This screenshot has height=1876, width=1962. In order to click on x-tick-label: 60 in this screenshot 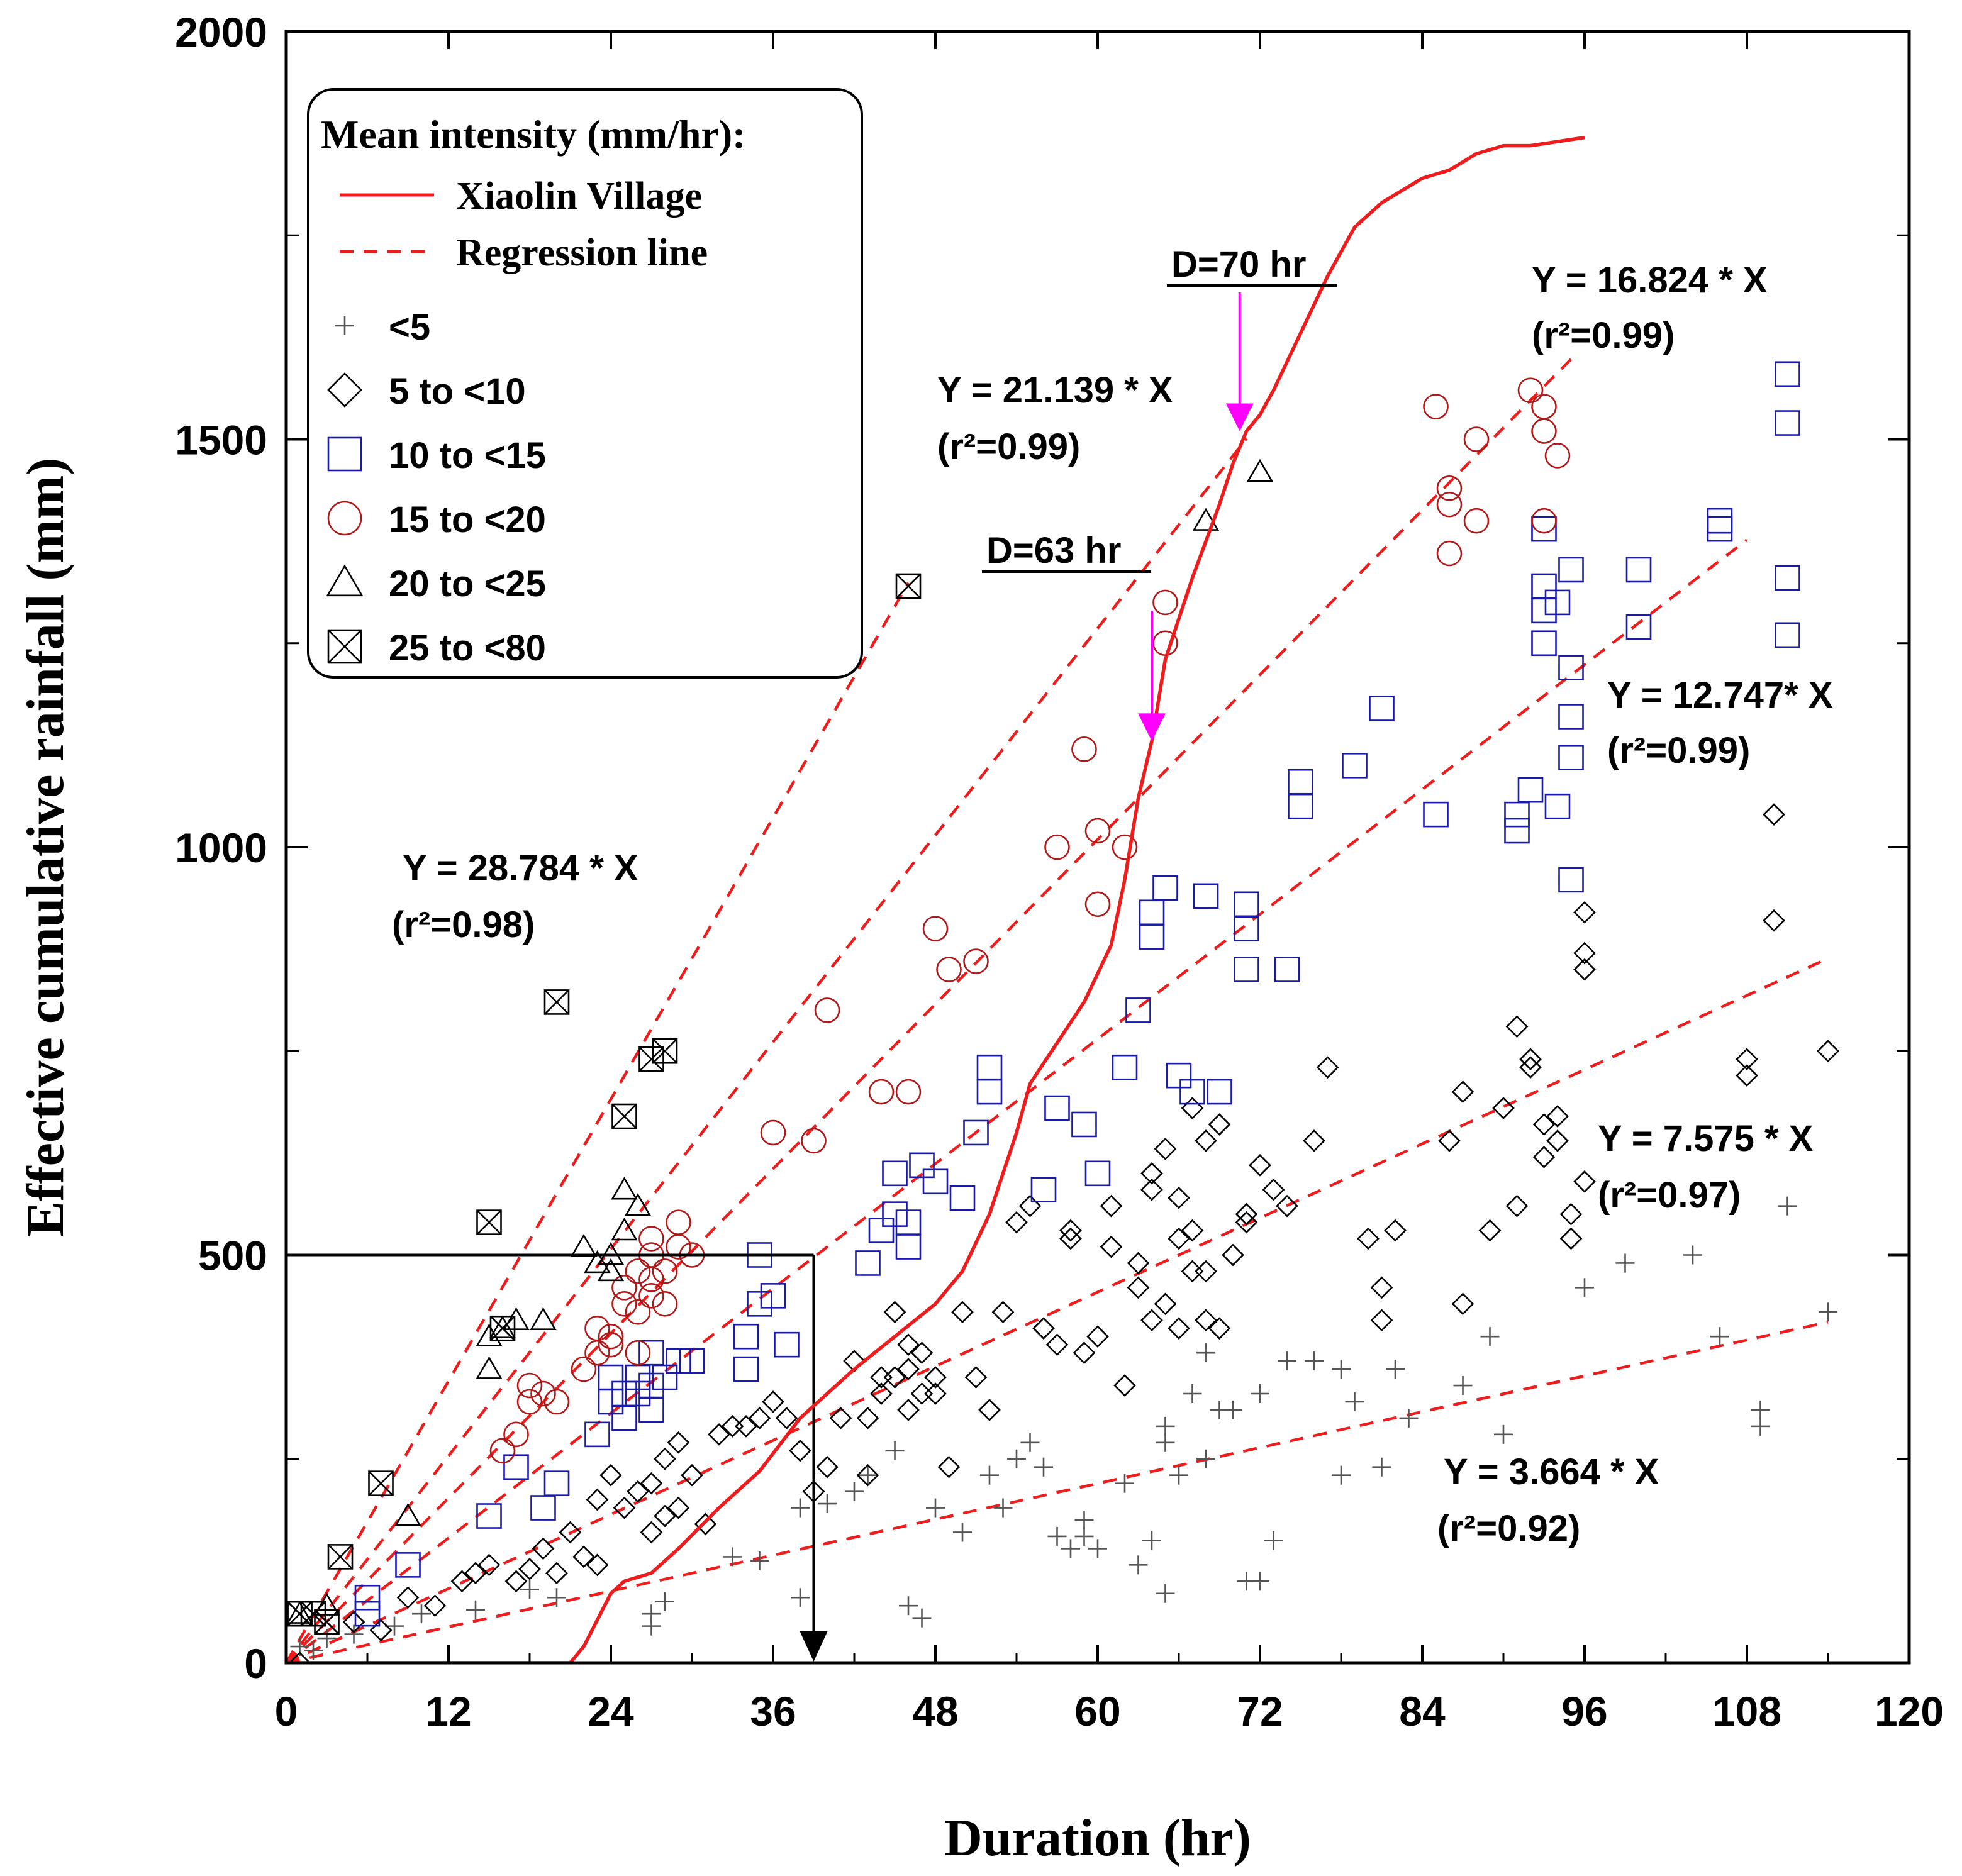, I will do `click(1097, 1711)`.